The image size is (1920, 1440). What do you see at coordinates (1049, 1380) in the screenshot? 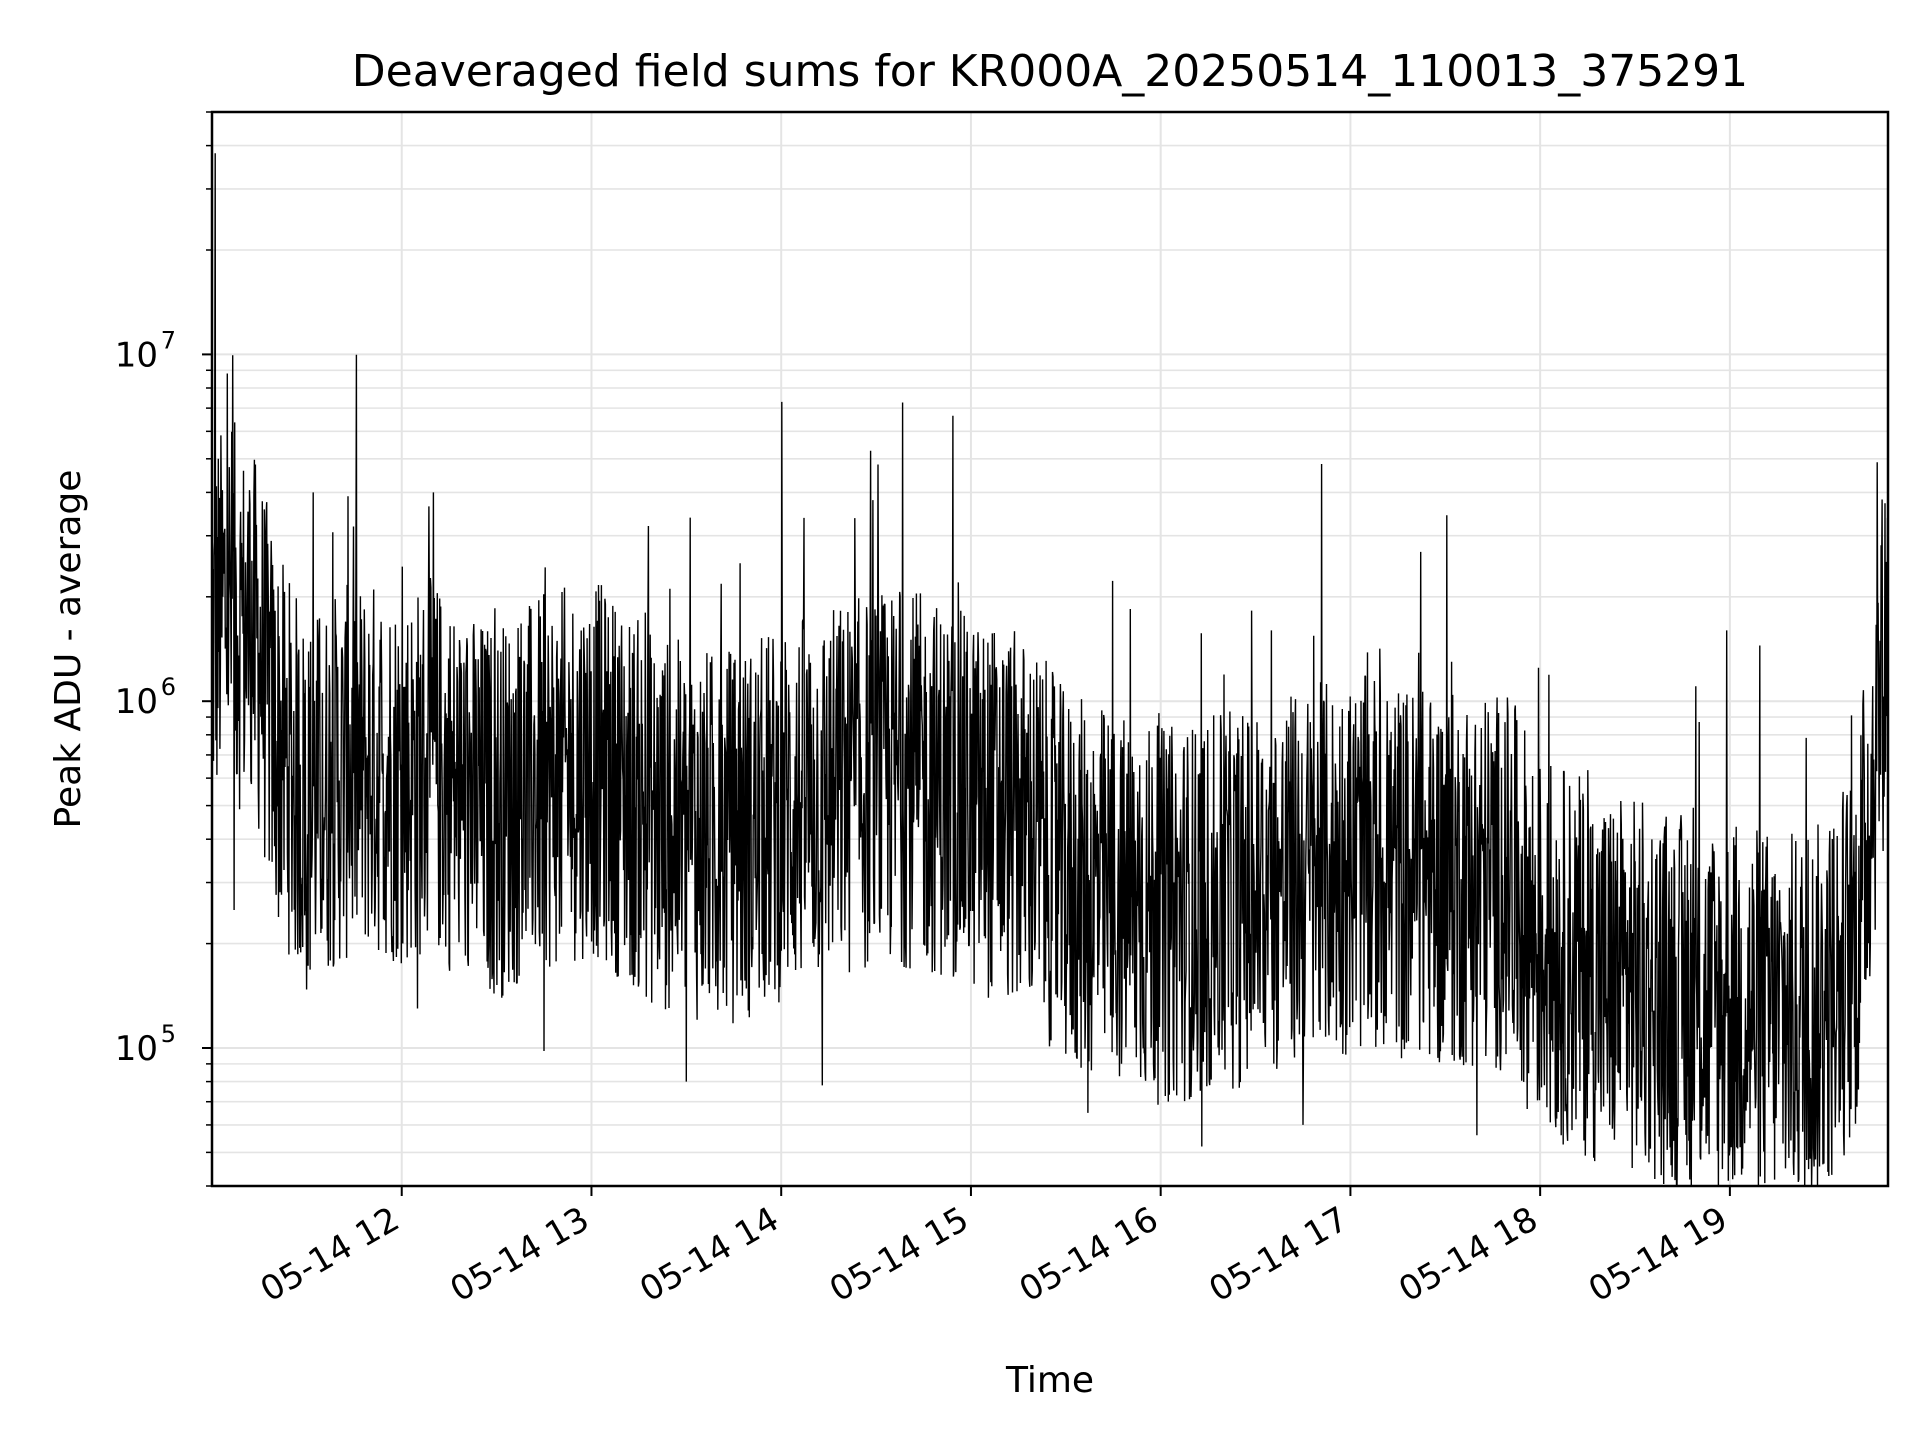
I see `x-axis-label: Time` at bounding box center [1049, 1380].